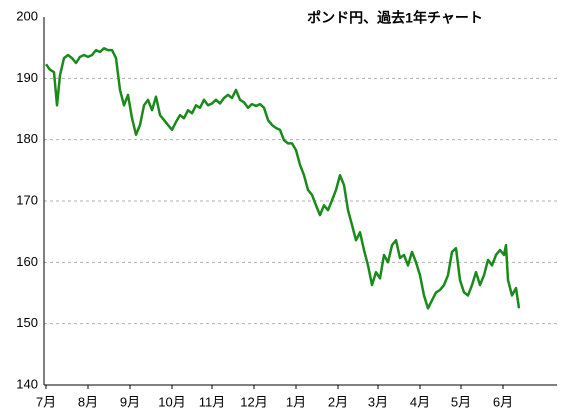  Describe the element at coordinates (130, 401) in the screenshot. I see `x-tick-label: 9月` at that location.